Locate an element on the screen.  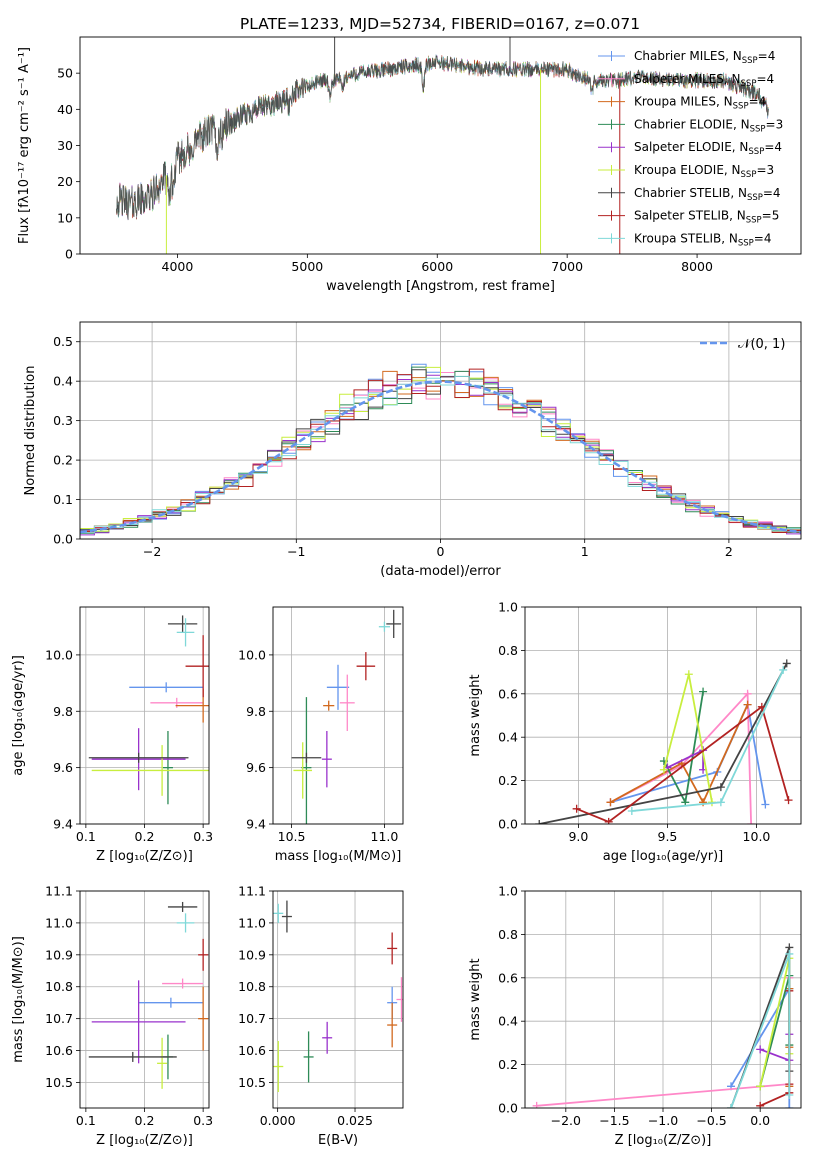
x-tick-label: 7000 is located at coordinates (567, 266).